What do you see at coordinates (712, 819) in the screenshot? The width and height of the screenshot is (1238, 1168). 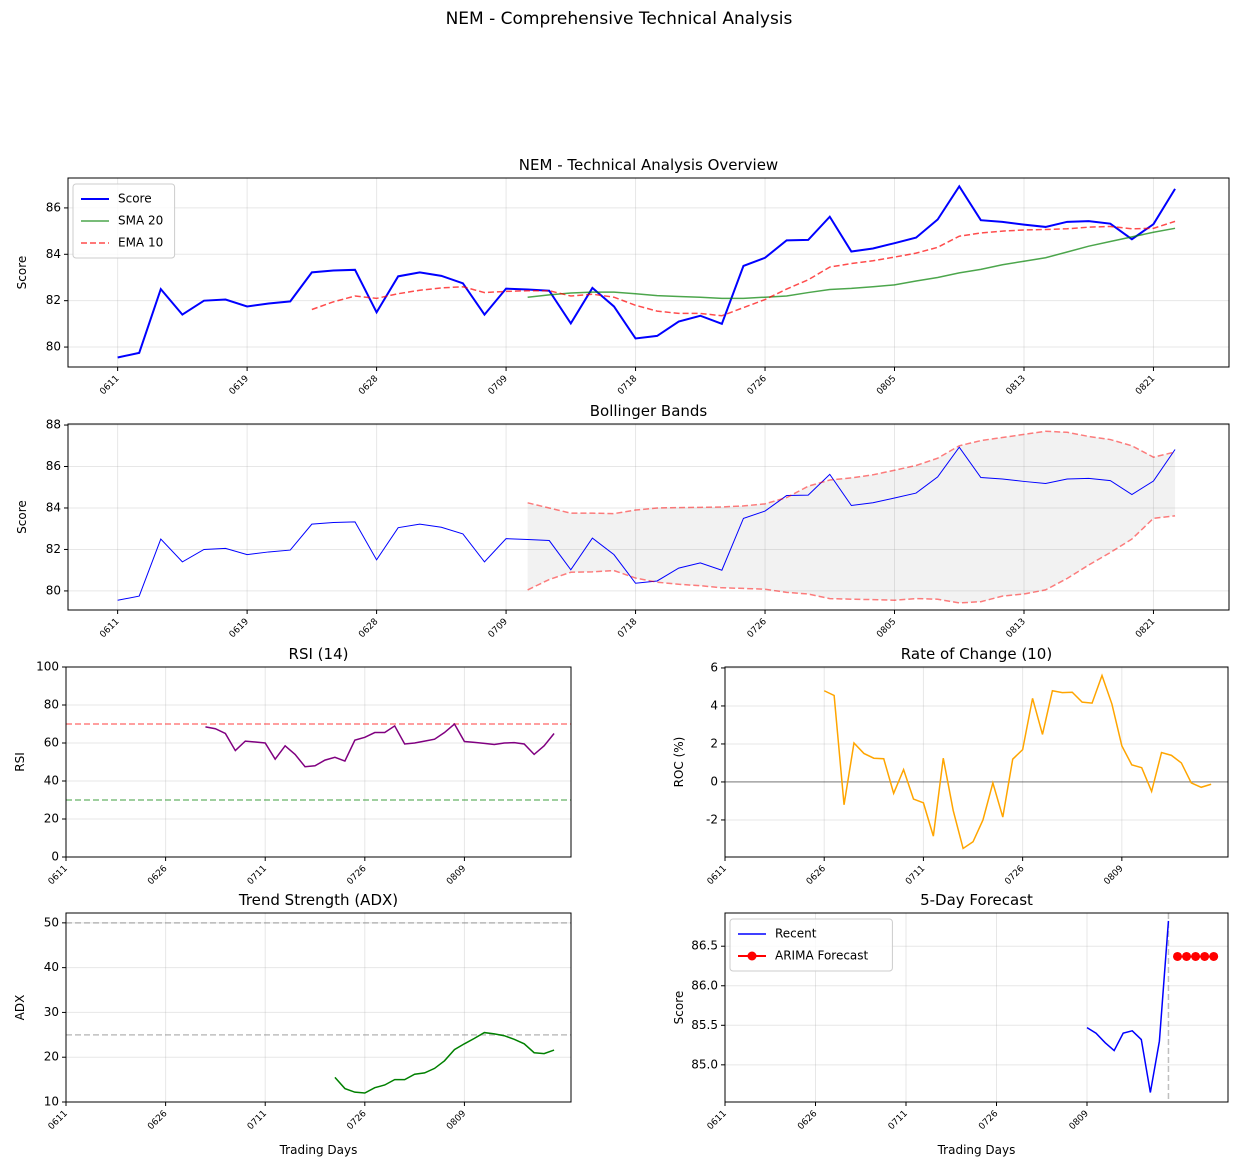 I see `y-tick-label: -2` at bounding box center [712, 819].